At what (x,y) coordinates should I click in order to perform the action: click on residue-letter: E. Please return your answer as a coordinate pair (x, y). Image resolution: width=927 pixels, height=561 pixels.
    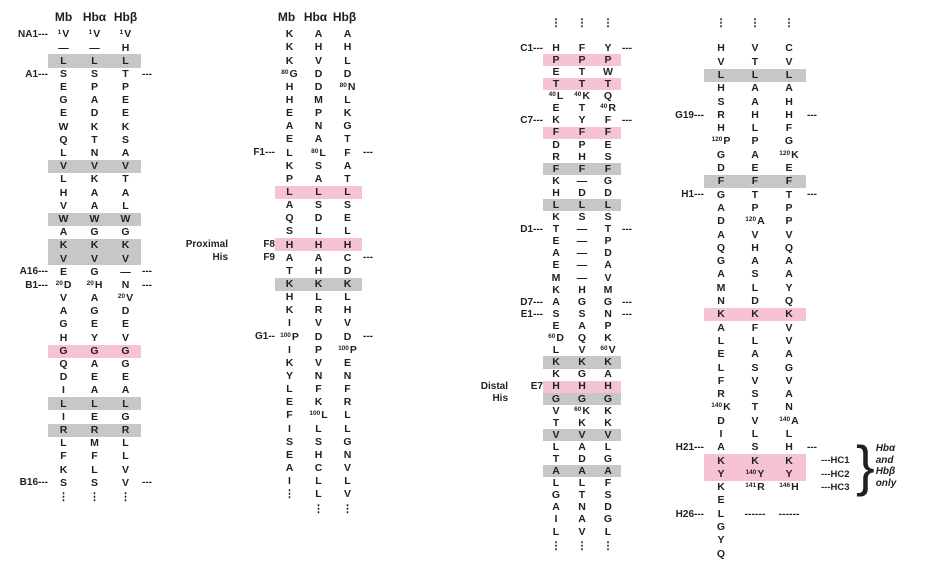
    Looking at the image, I should click on (94, 324).